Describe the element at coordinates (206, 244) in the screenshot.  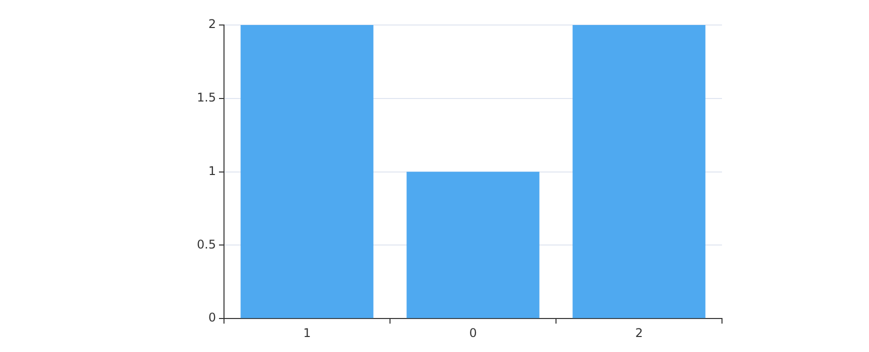
I see `y-tick-label: 0.5` at that location.